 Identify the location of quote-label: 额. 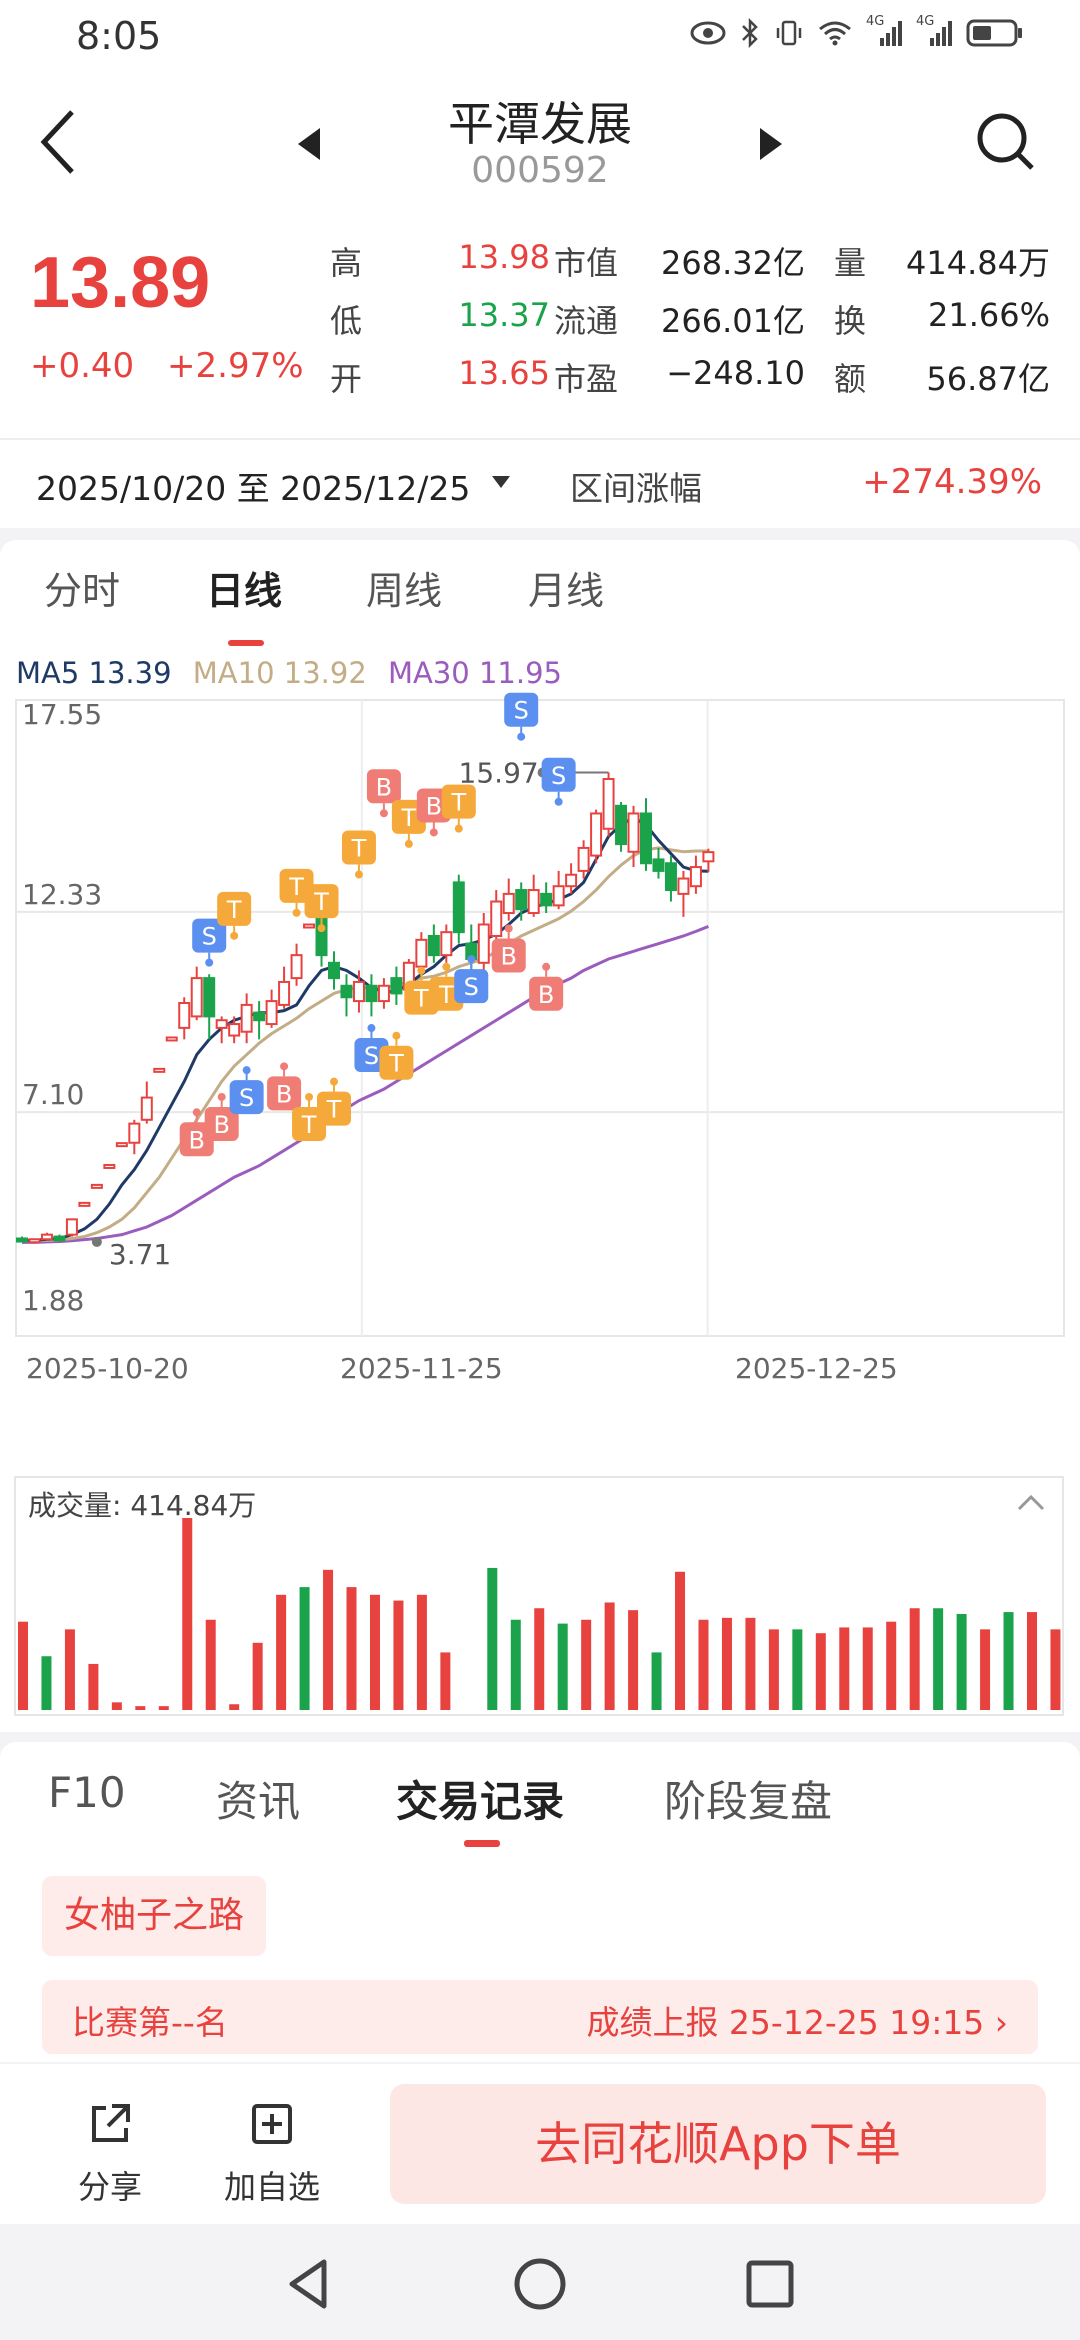
(850, 379).